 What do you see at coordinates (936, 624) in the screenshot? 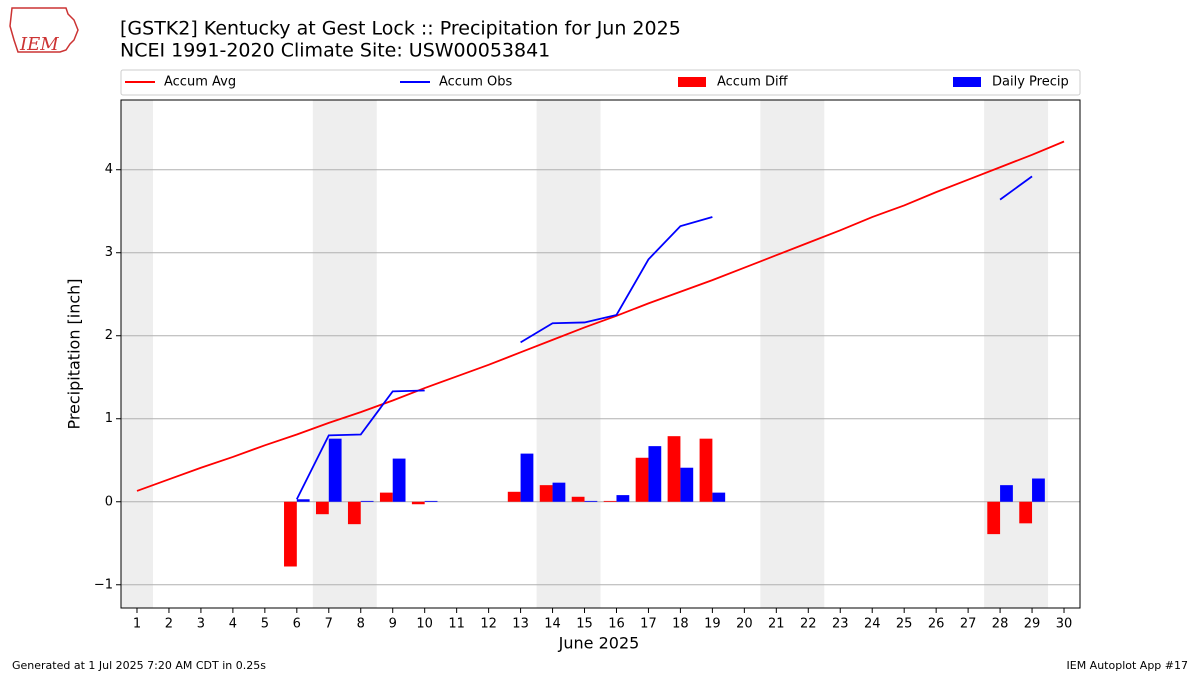
I see `x-tick-label: 26` at bounding box center [936, 624].